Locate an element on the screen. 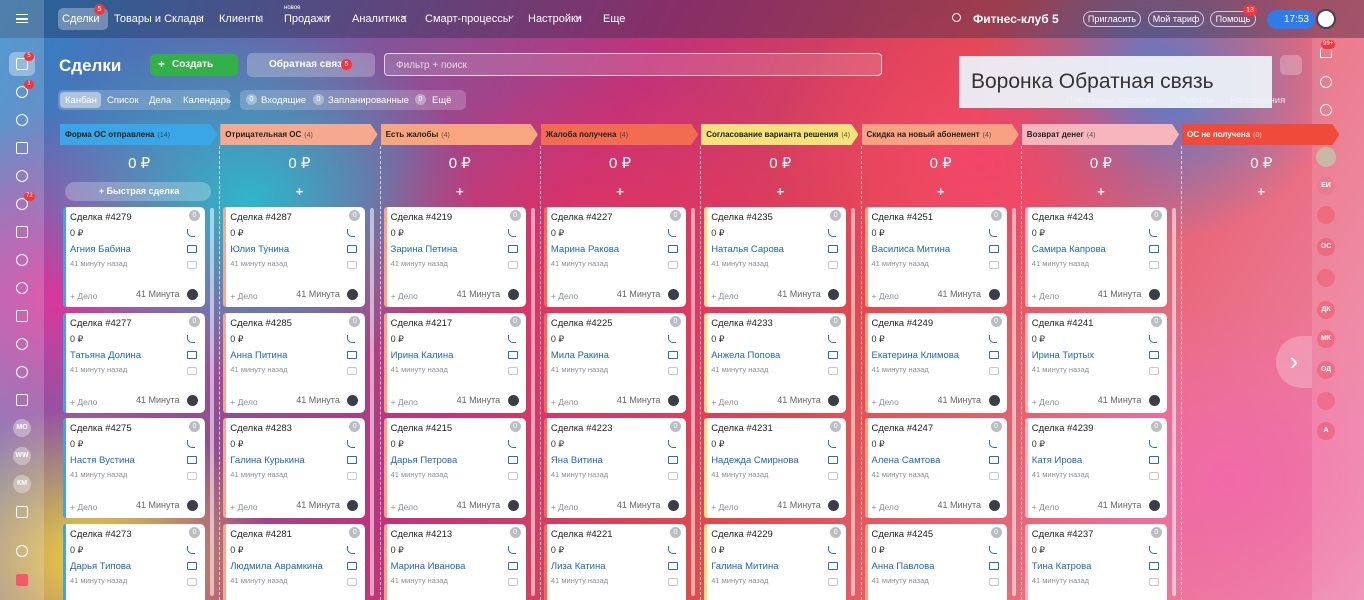  deal-title: Сделка #4279 is located at coordinates (101, 217).